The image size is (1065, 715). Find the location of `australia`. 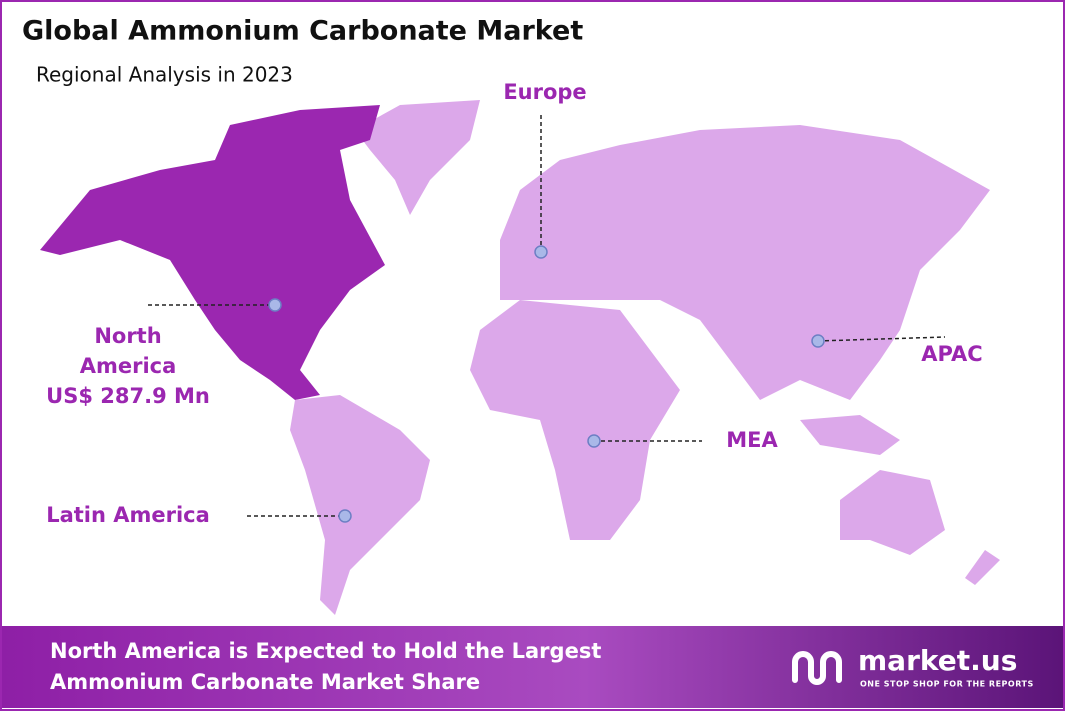

australia is located at coordinates (892, 512).